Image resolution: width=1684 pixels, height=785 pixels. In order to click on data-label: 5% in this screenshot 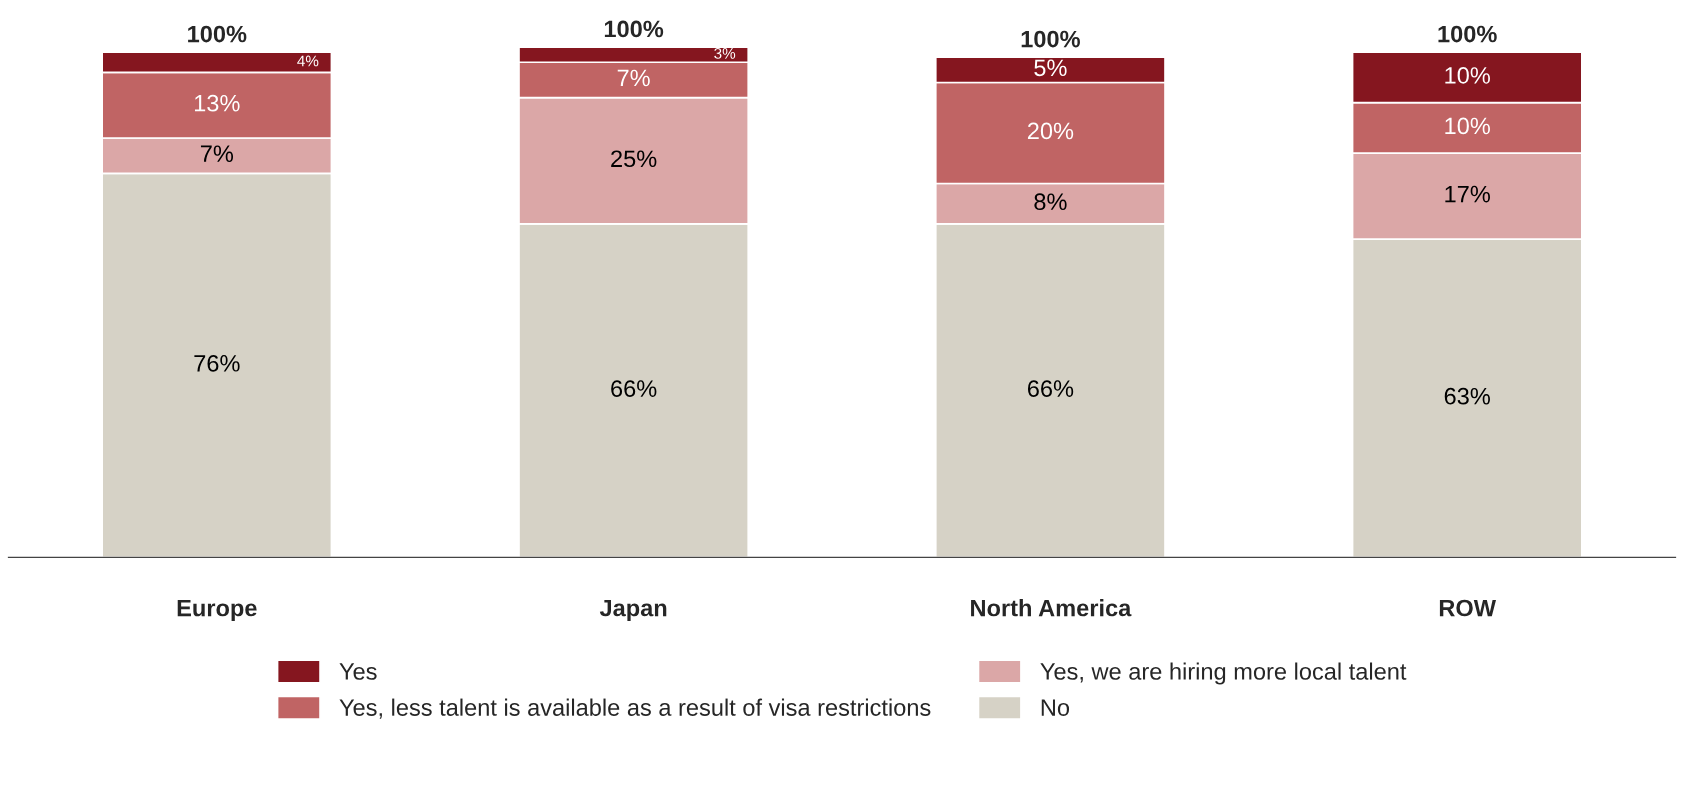, I will do `click(1050, 68)`.